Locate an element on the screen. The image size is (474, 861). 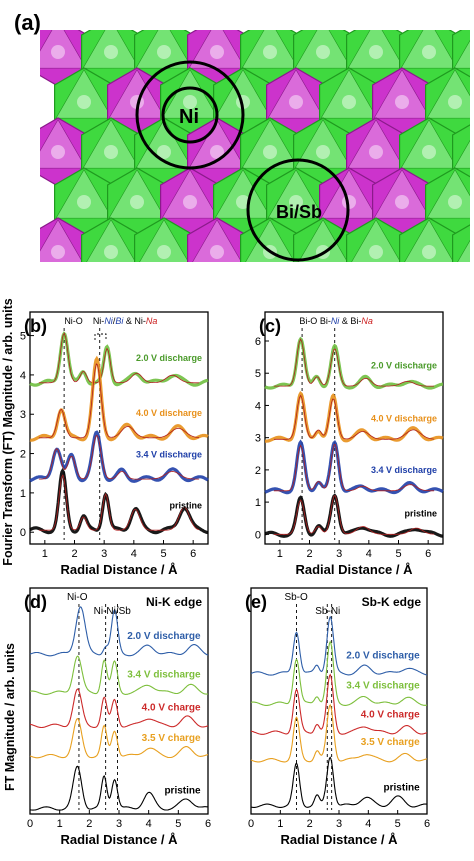
ni-outer-circle is located at coordinates (190, 115).